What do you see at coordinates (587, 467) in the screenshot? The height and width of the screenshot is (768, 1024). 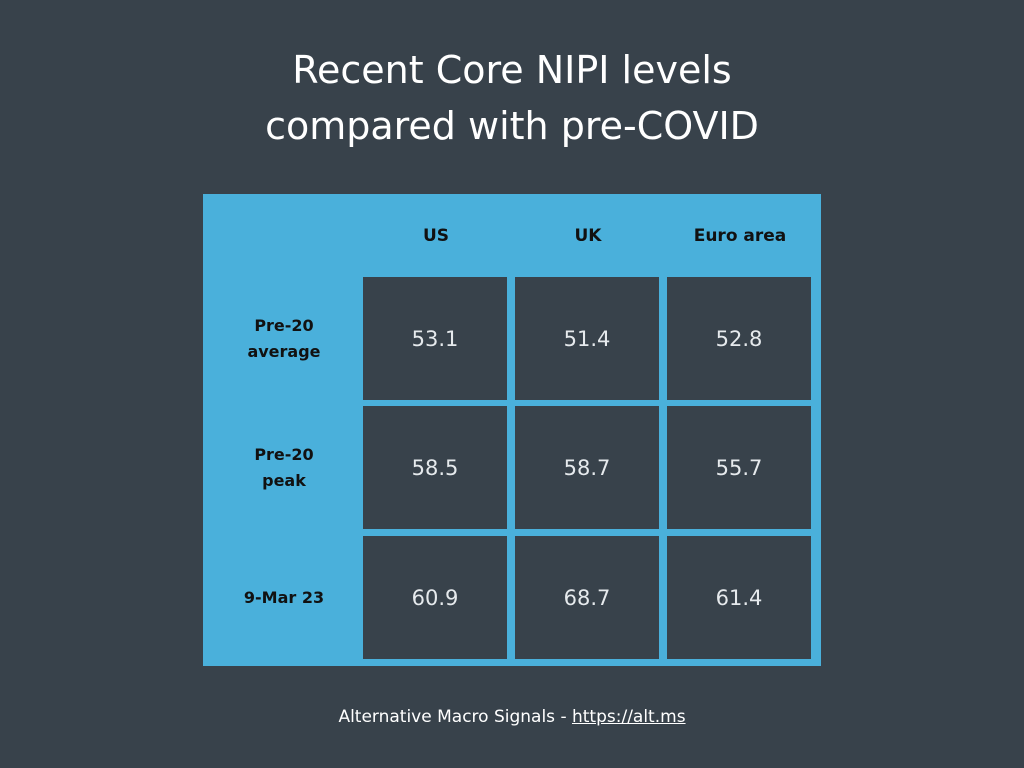 I see `table-cell: 58.7` at bounding box center [587, 467].